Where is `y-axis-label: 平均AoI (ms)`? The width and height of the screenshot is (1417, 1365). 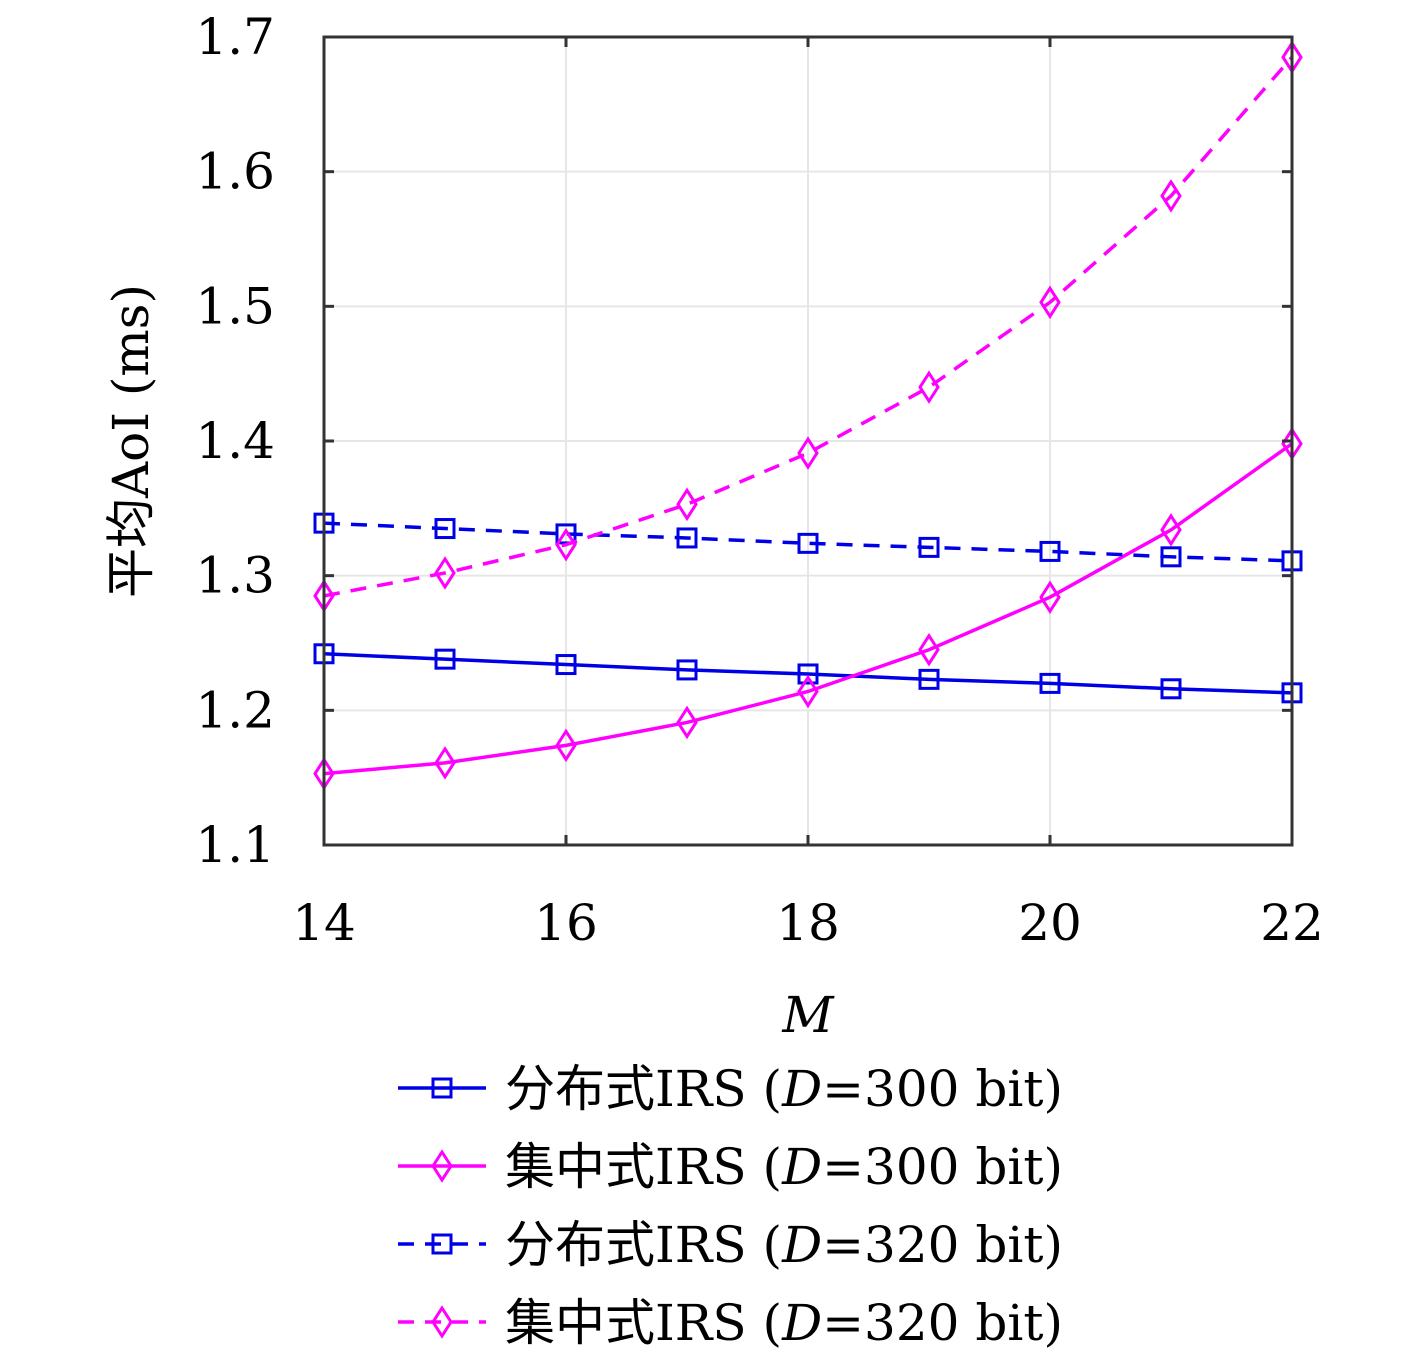 y-axis-label: 平均AoI (ms) is located at coordinates (131, 441).